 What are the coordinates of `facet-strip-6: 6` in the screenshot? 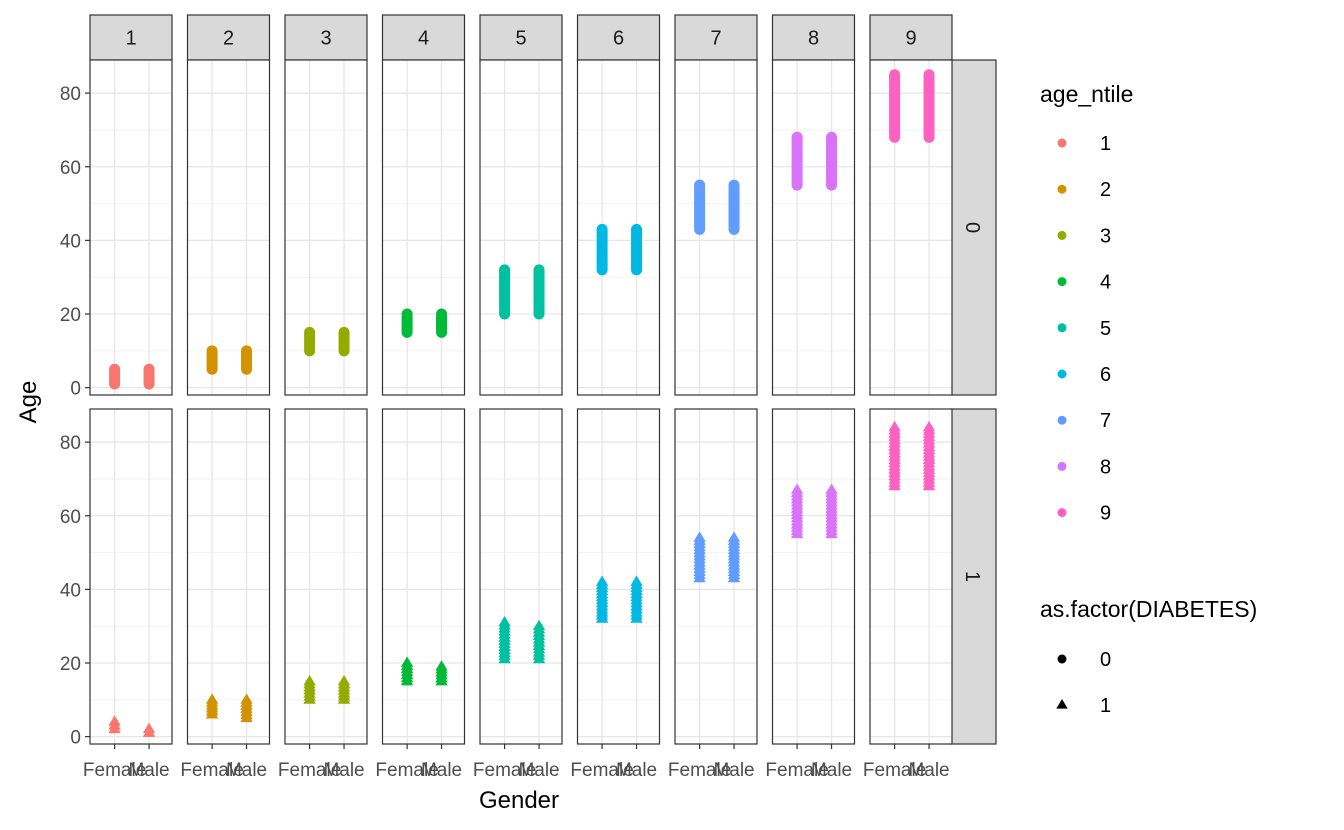 It's located at (618, 37).